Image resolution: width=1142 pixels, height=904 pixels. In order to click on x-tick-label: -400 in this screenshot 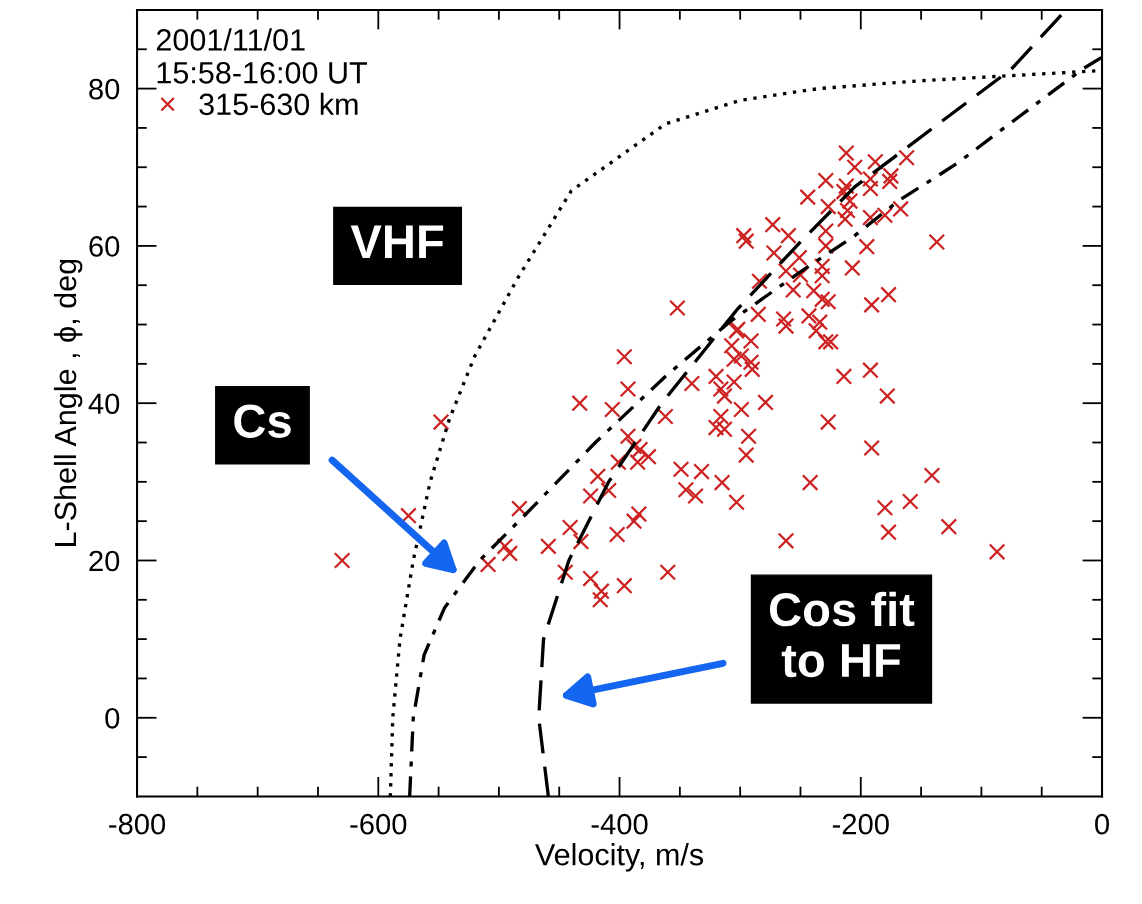, I will do `click(619, 824)`.